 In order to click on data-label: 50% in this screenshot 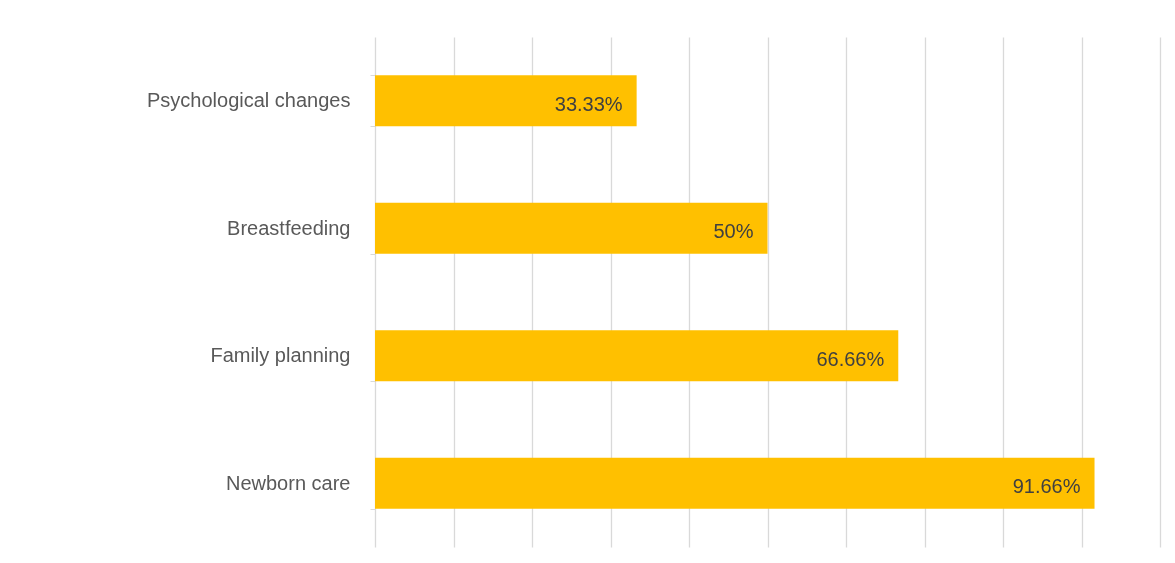, I will do `click(733, 231)`.